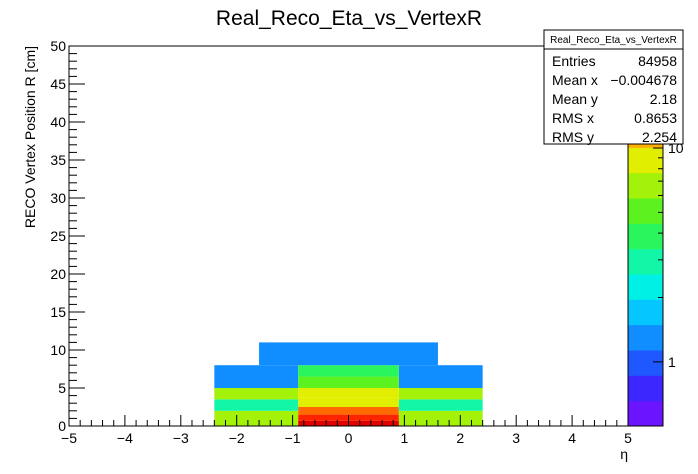 The image size is (698, 474). What do you see at coordinates (405, 438) in the screenshot?
I see `x-tick-label: 1` at bounding box center [405, 438].